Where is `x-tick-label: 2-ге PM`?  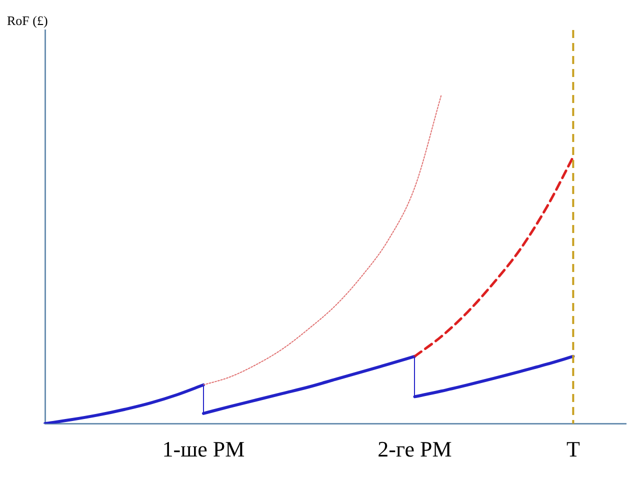
x-tick-label: 2-ге PM is located at coordinates (415, 449).